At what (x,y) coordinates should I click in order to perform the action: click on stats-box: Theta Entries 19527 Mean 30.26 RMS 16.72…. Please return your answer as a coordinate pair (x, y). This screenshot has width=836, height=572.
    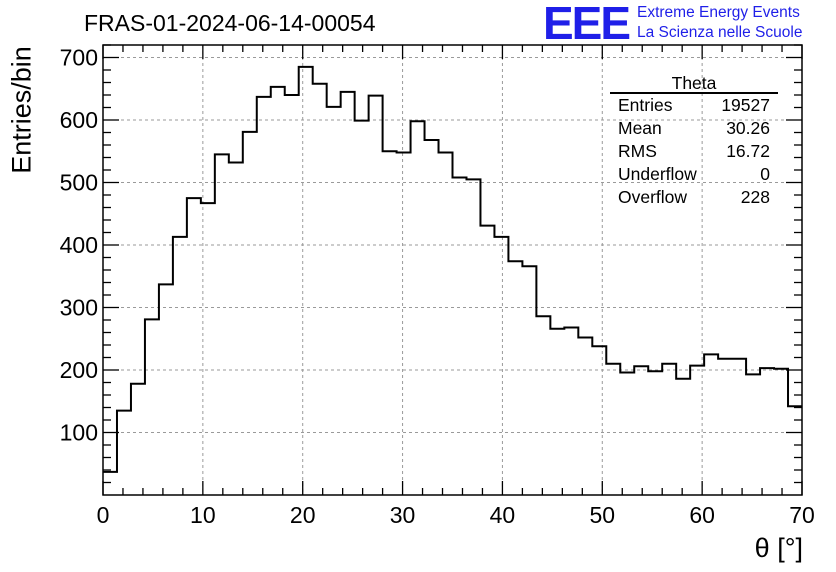
    Looking at the image, I should click on (694, 141).